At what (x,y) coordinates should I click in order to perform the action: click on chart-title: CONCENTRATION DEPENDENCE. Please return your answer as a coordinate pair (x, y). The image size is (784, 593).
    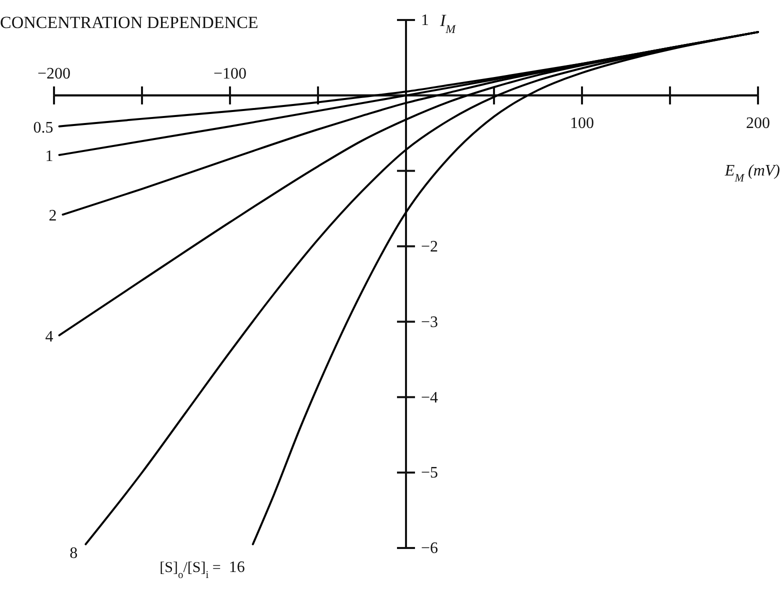
    Looking at the image, I should click on (129, 22).